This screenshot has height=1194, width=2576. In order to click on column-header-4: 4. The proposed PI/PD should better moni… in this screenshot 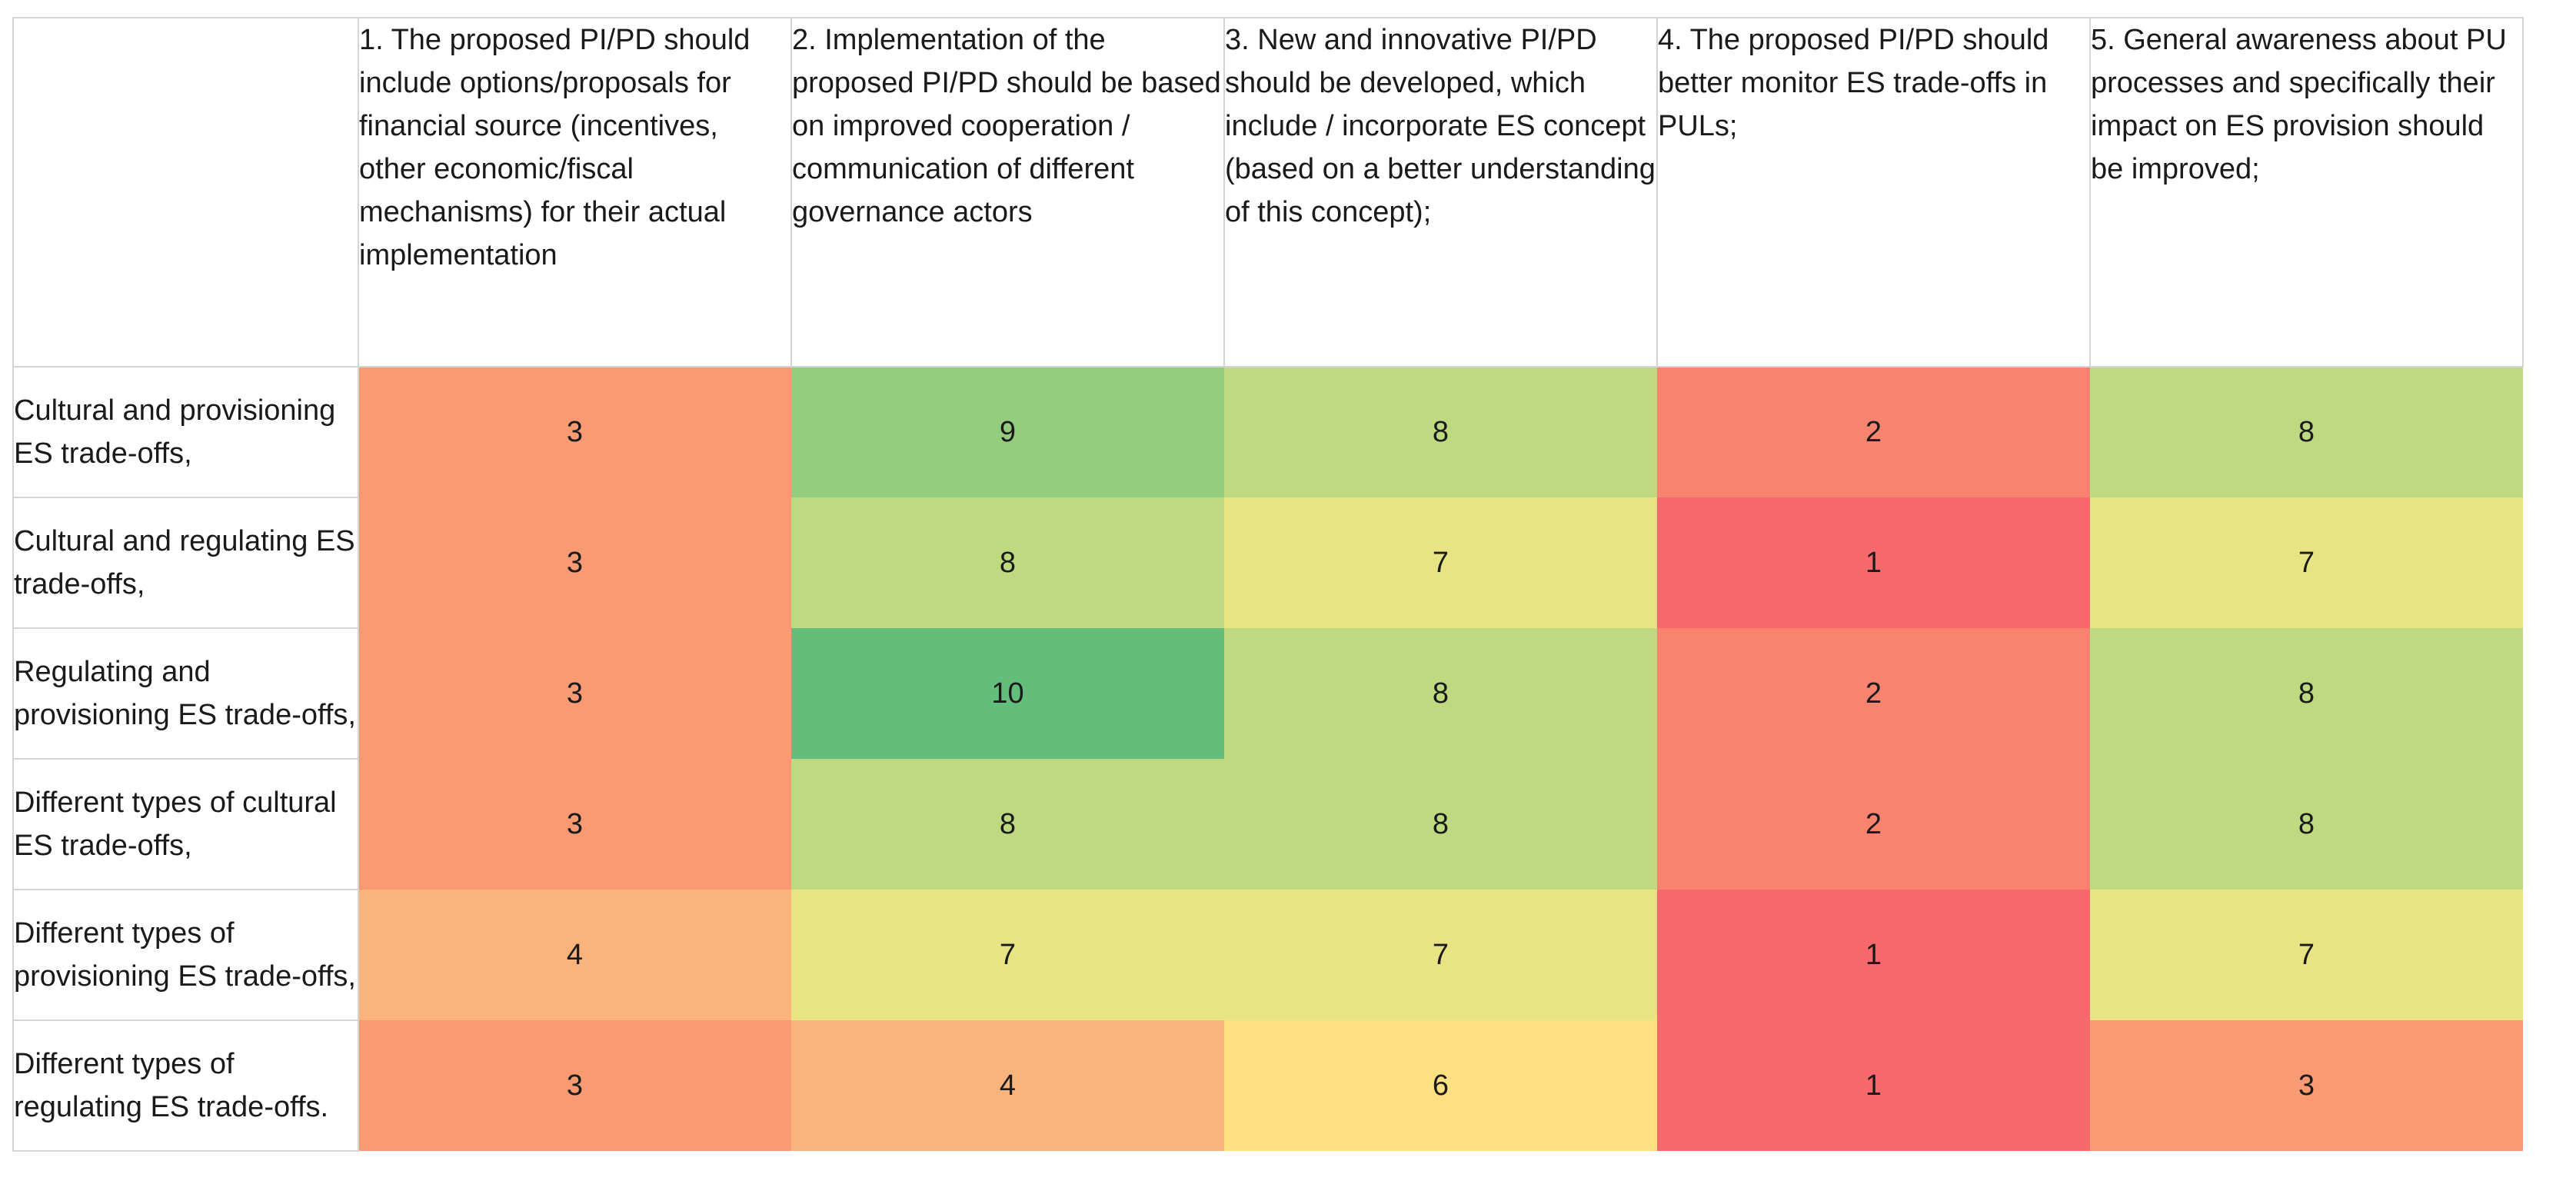, I will do `click(1874, 193)`.